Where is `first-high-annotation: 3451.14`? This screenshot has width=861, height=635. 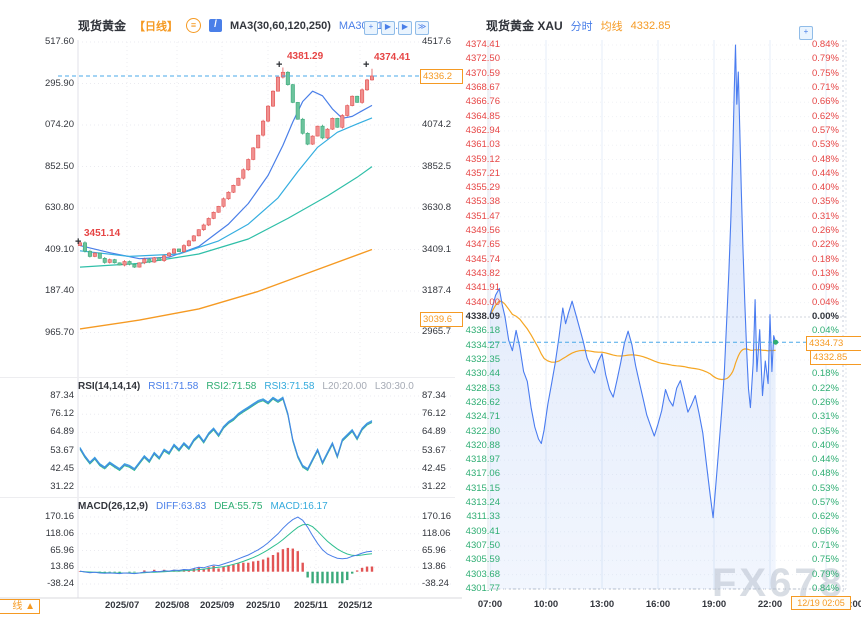
first-high-annotation: 3451.14 is located at coordinates (102, 233).